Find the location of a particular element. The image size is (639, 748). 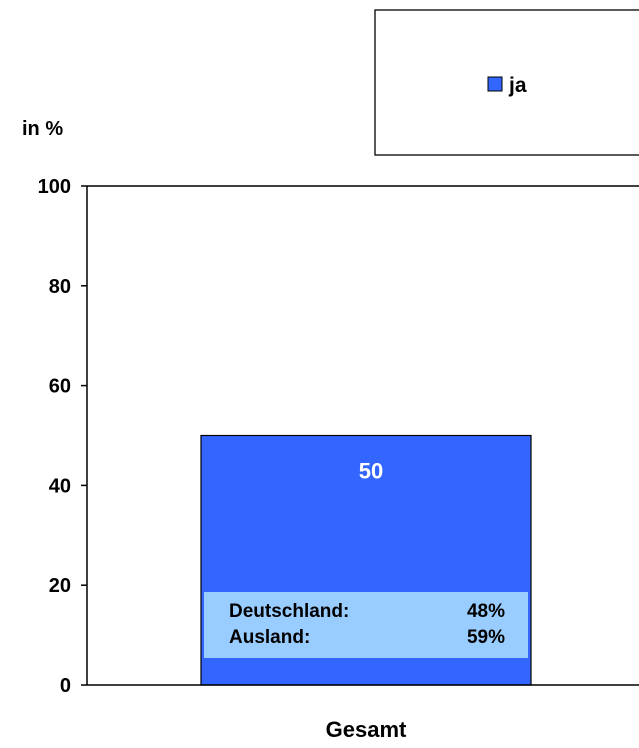

y-tick-label: 0 is located at coordinates (65, 686).